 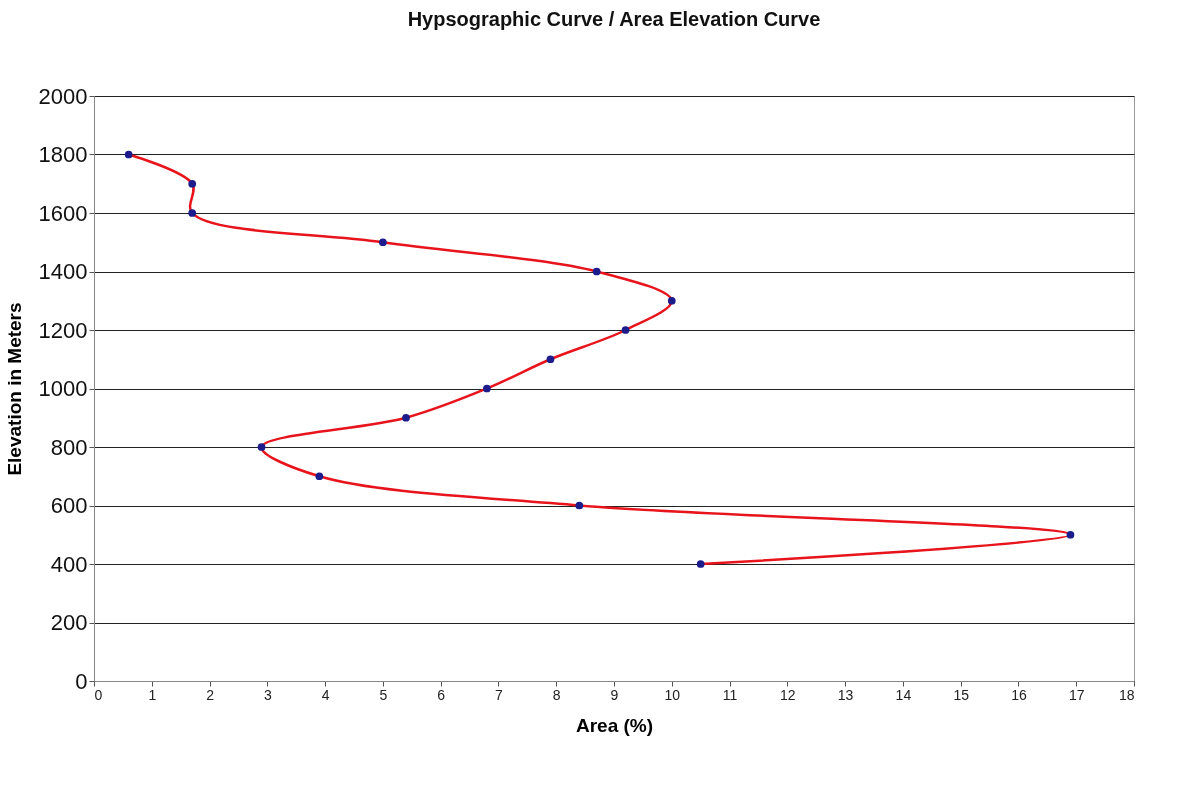 I want to click on x-tick-label: 10, so click(x=672, y=694).